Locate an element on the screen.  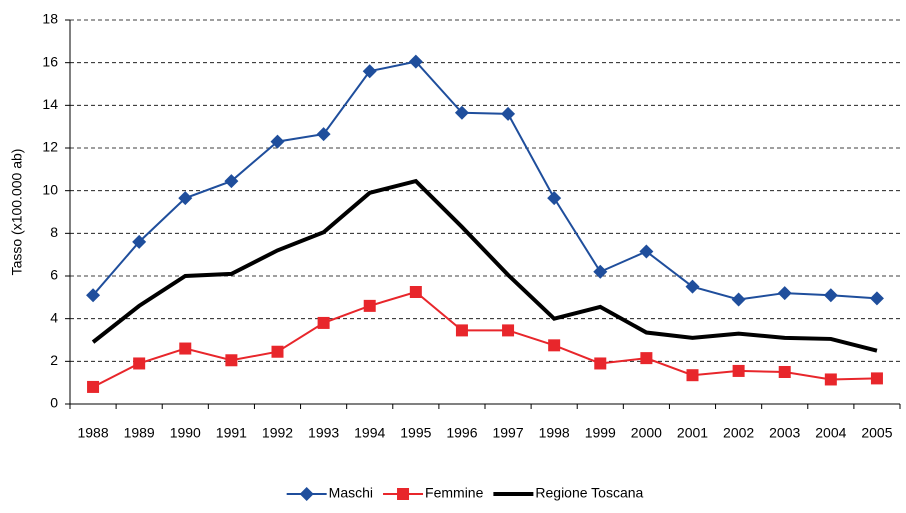
x-tick-label: 2005 is located at coordinates (876, 433).